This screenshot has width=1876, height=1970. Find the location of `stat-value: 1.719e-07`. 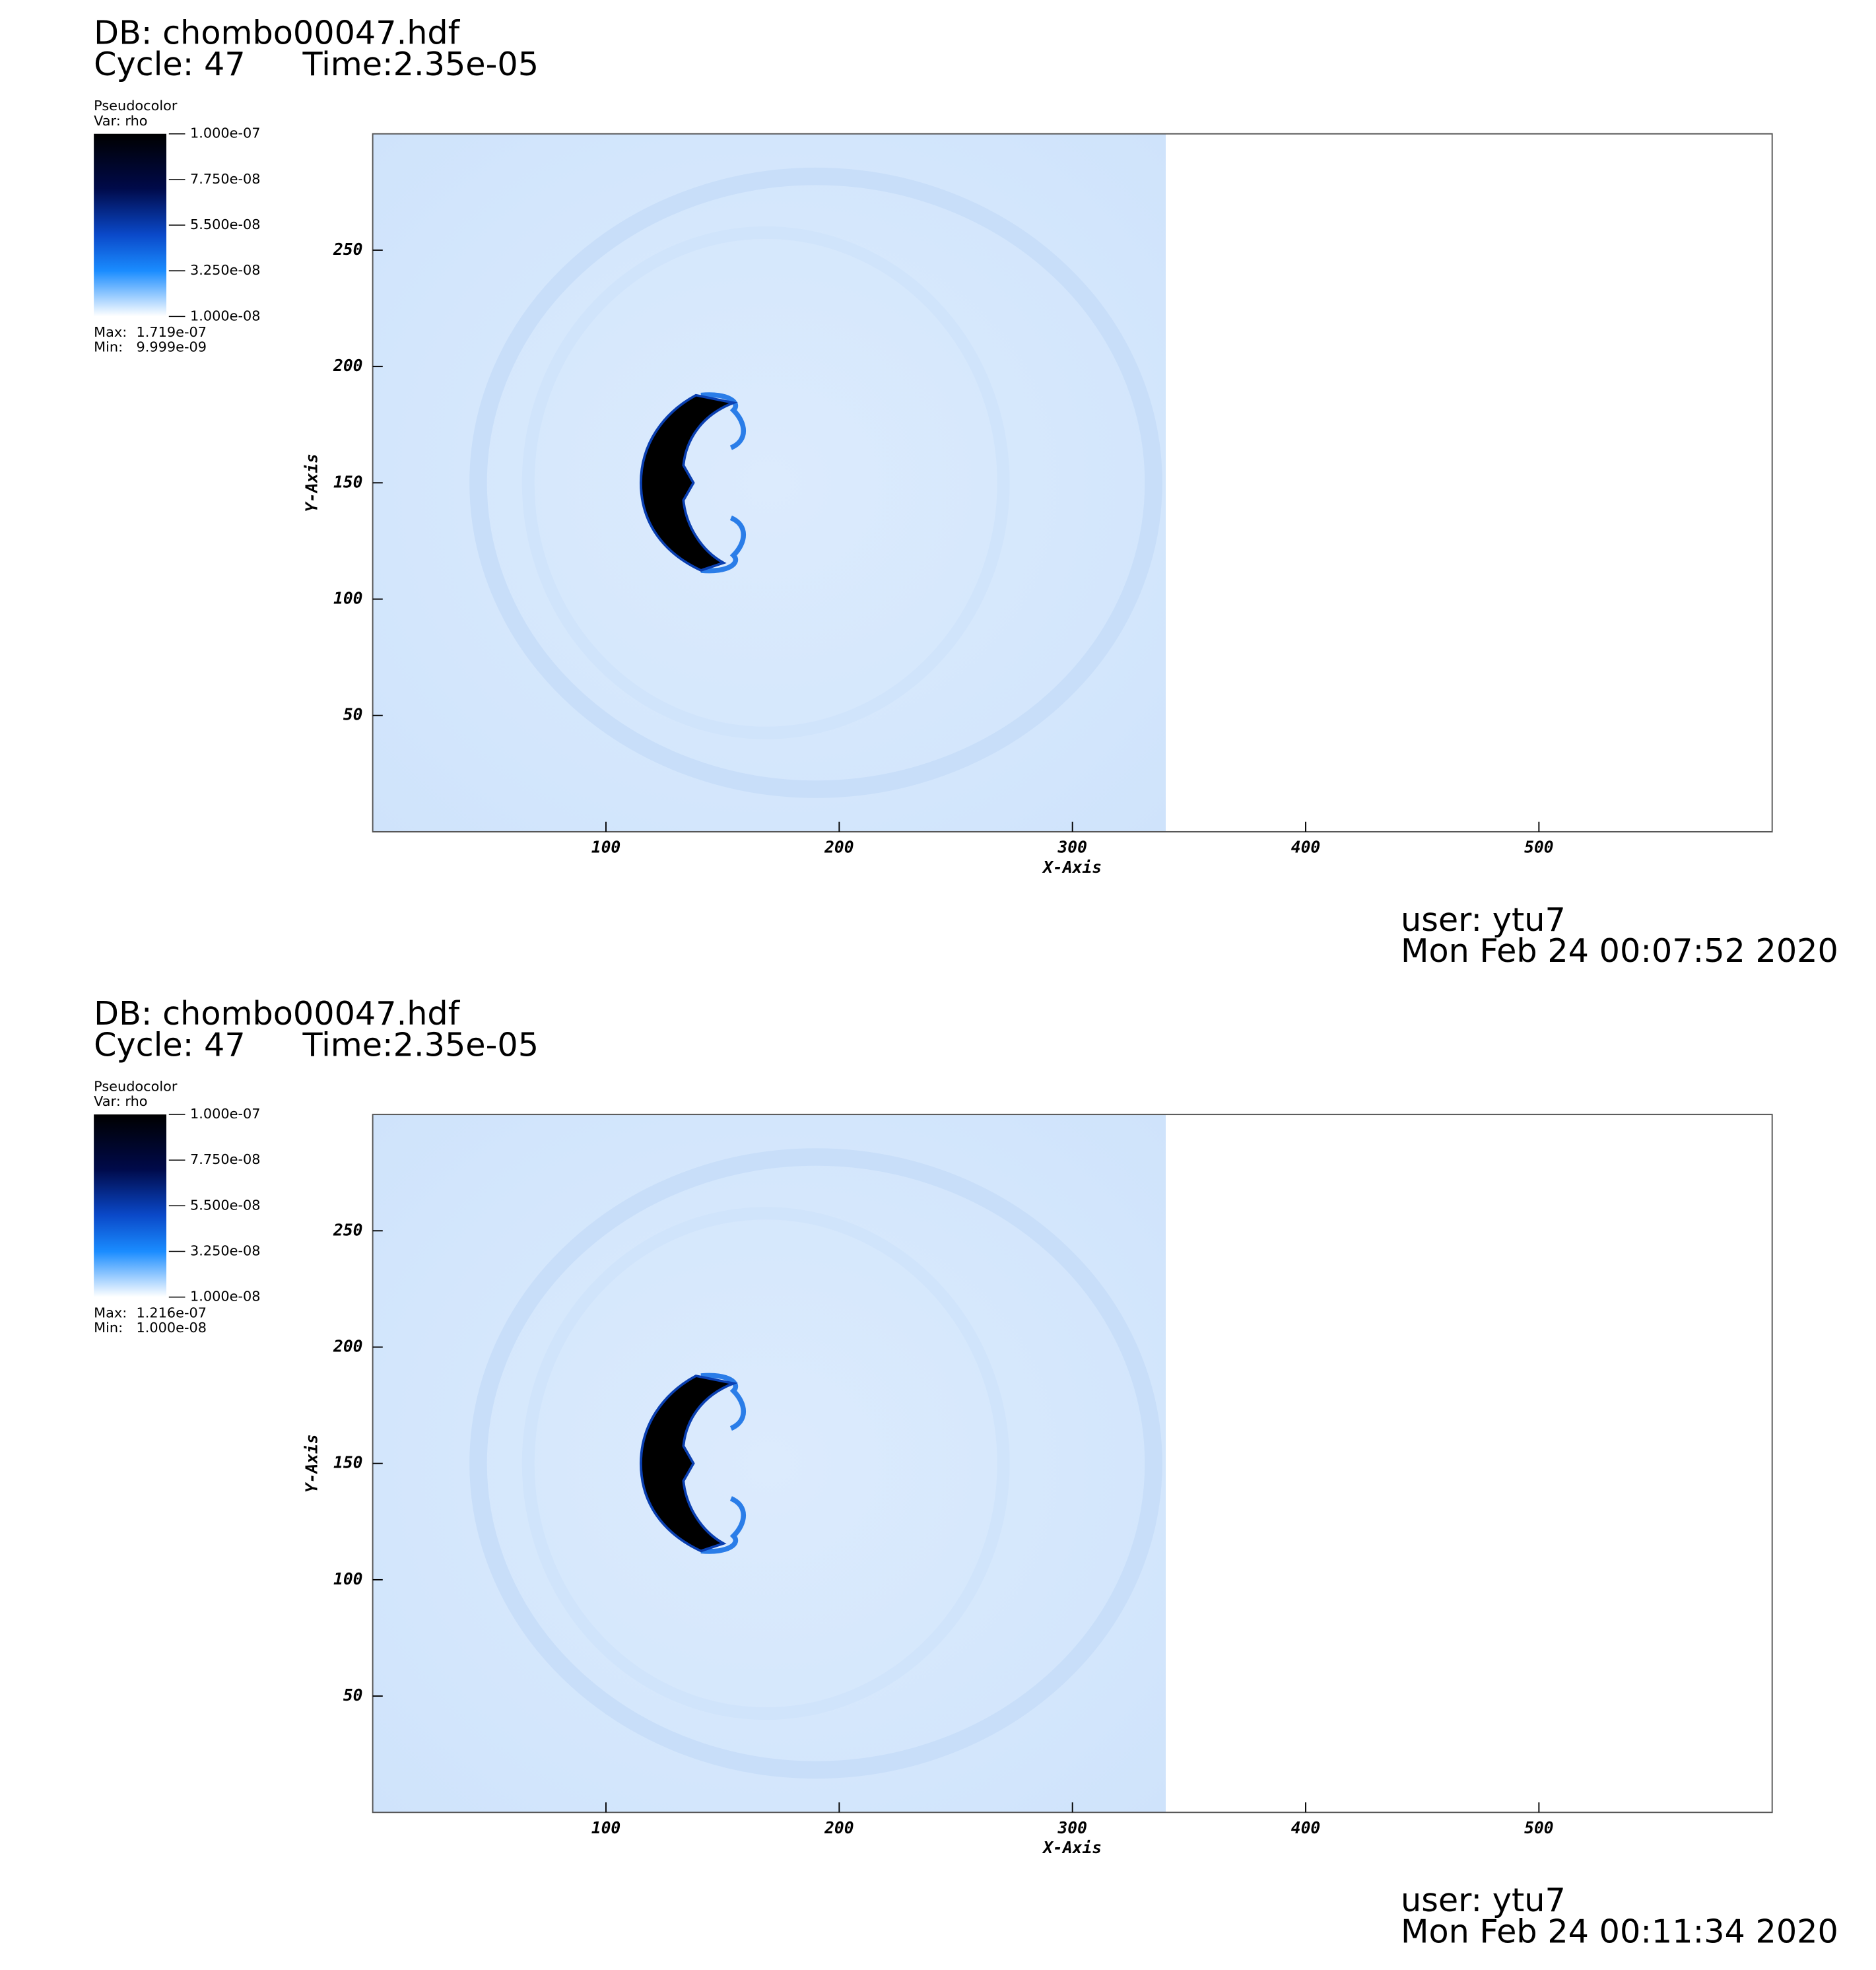

stat-value: 1.719e-07 is located at coordinates (172, 332).